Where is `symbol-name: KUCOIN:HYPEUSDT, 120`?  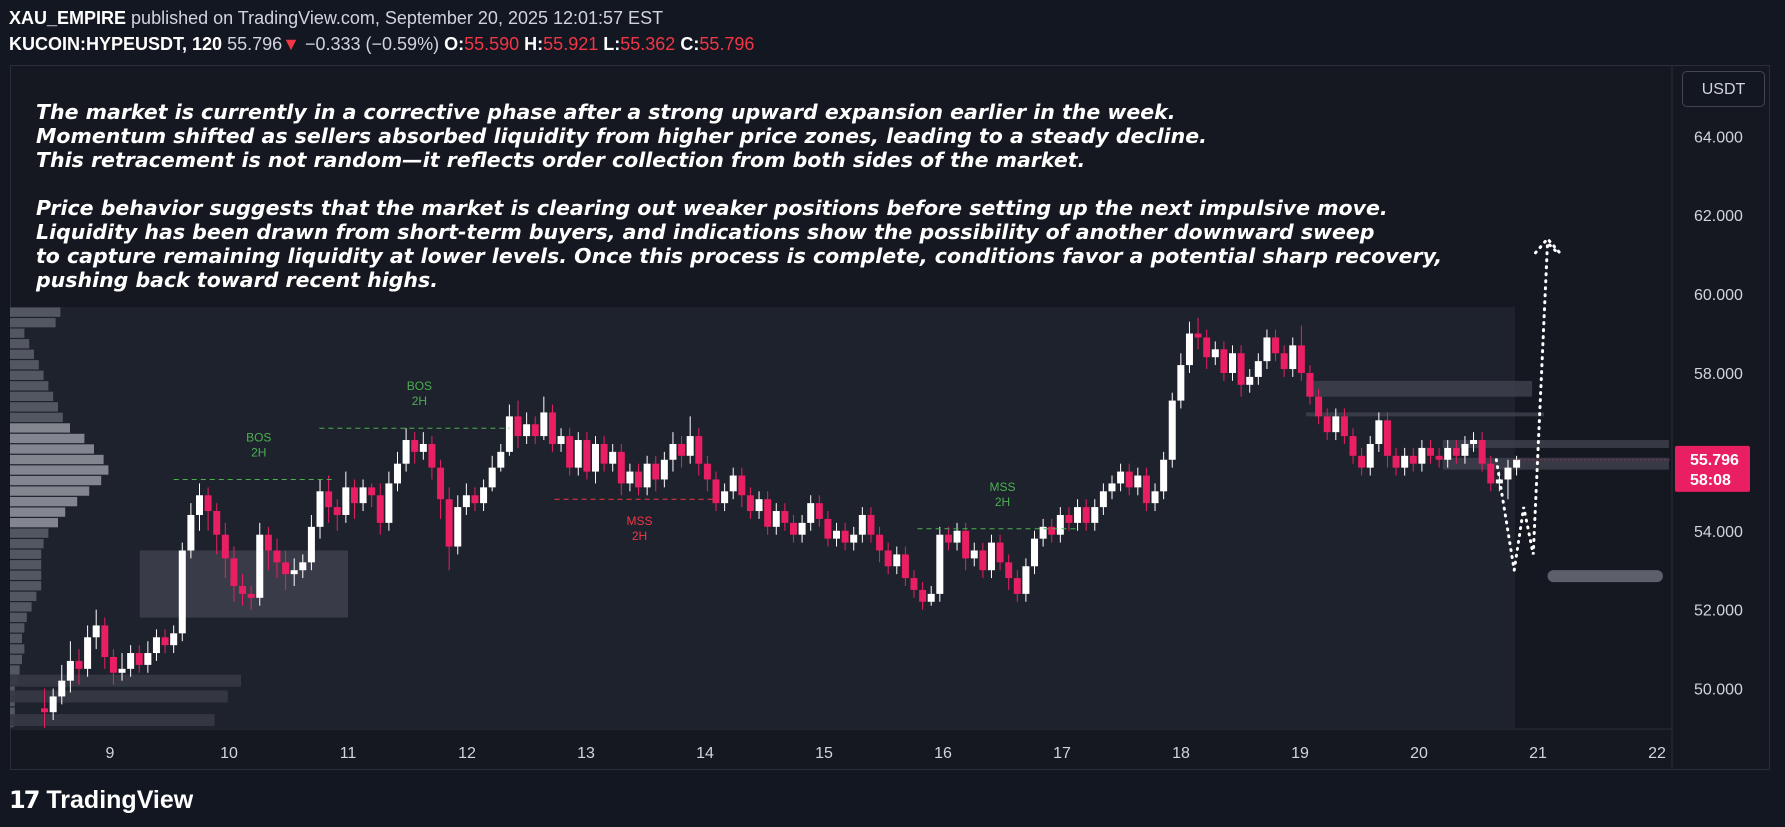 symbol-name: KUCOIN:HYPEUSDT, 120 is located at coordinates (116, 44).